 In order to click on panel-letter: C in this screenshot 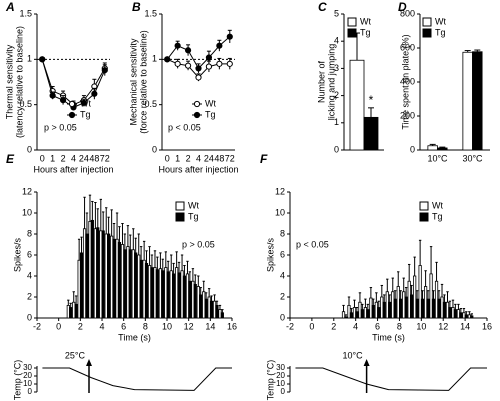, I will do `click(322, 7)`.